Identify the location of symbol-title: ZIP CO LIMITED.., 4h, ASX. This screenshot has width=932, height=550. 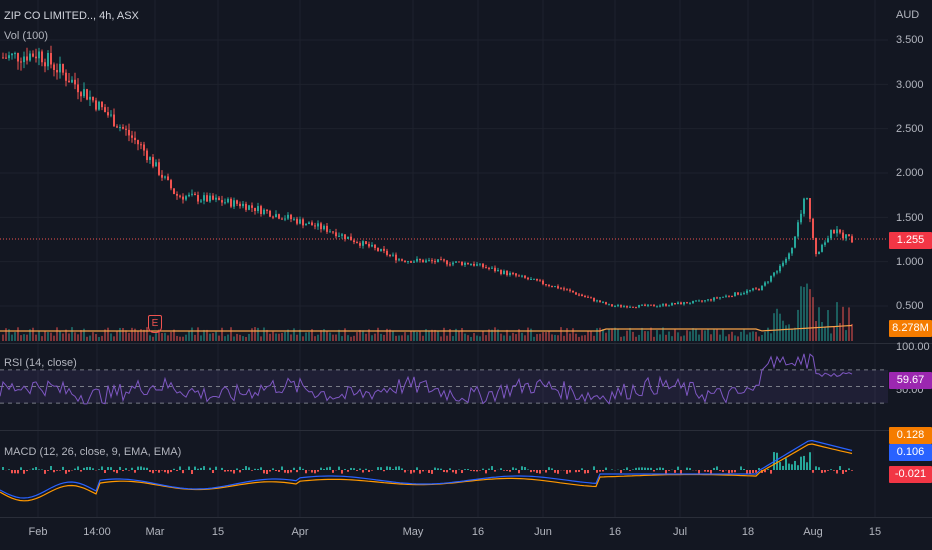
(71, 16).